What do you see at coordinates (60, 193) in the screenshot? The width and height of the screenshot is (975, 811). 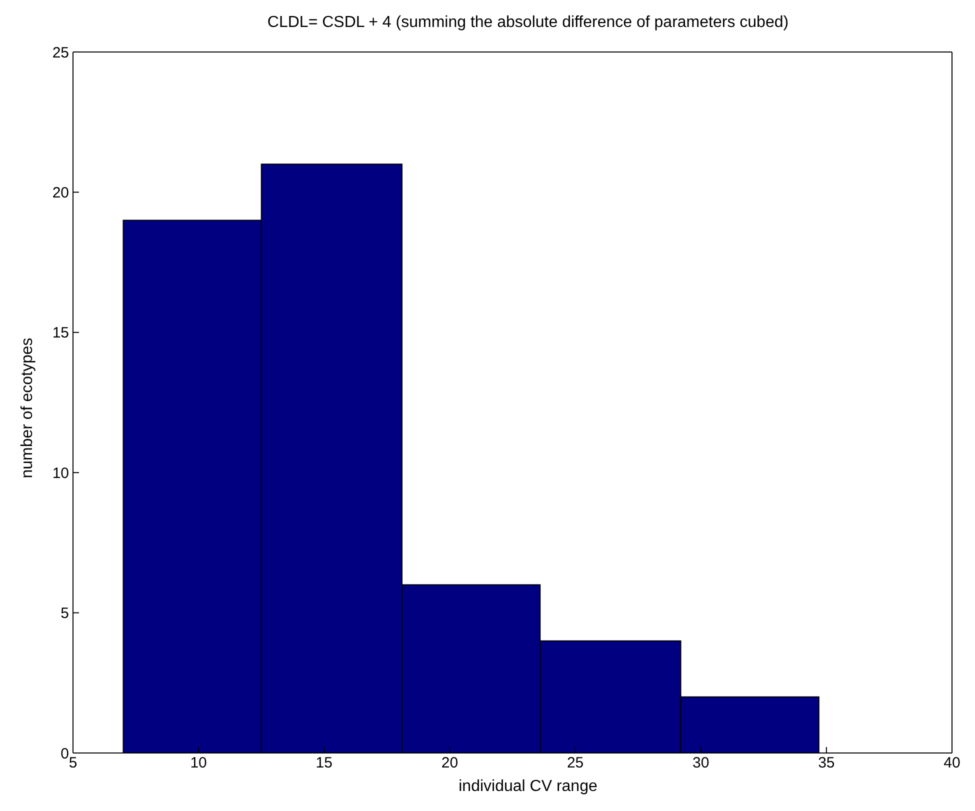 I see `y-tick-label: 20` at bounding box center [60, 193].